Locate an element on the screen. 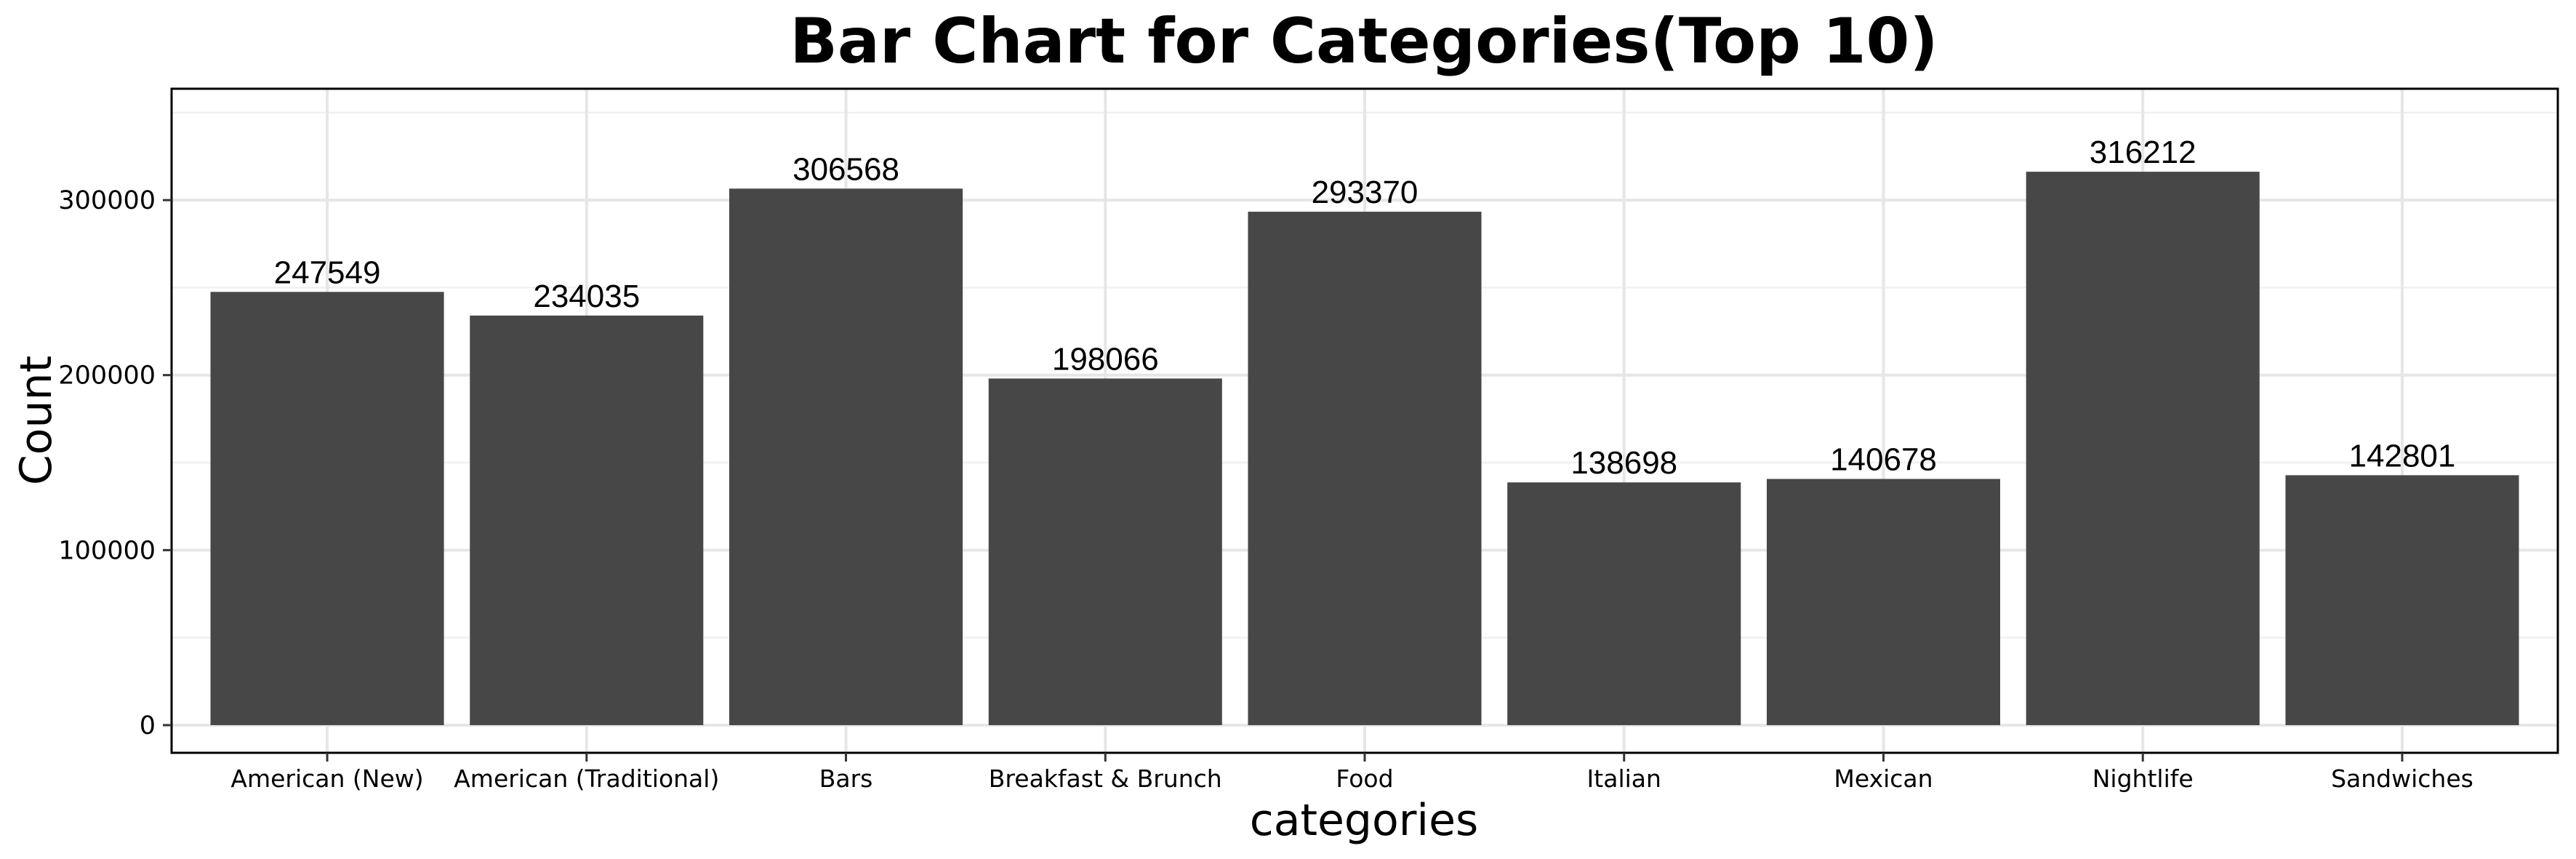 This screenshot has width=2576, height=859. chart-title: Bar Chart for Categories(Top 10) is located at coordinates (1364, 41).